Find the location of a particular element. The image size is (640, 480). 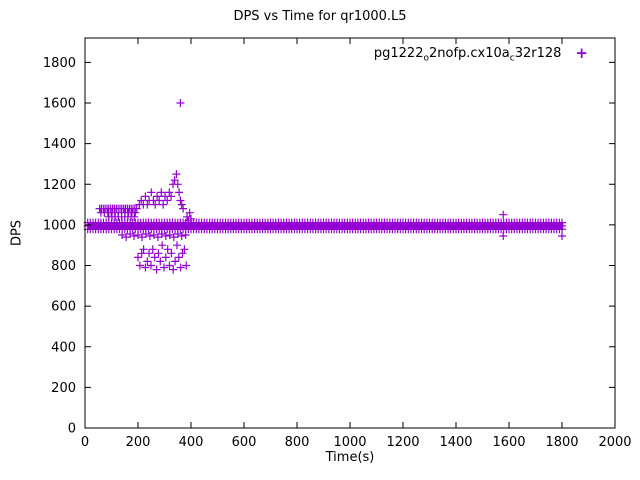

chart-title: DPS vs Time for qr1000.L5 is located at coordinates (320, 16).